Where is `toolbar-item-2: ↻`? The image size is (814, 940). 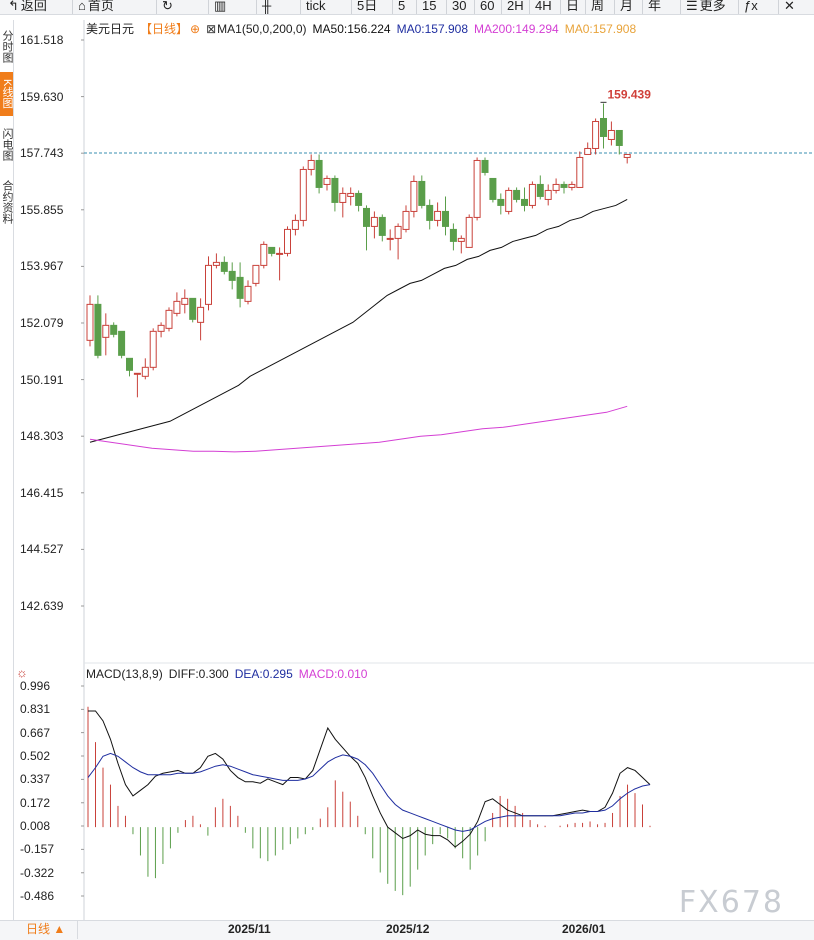
toolbar-item-2: ↻ is located at coordinates (168, 7).